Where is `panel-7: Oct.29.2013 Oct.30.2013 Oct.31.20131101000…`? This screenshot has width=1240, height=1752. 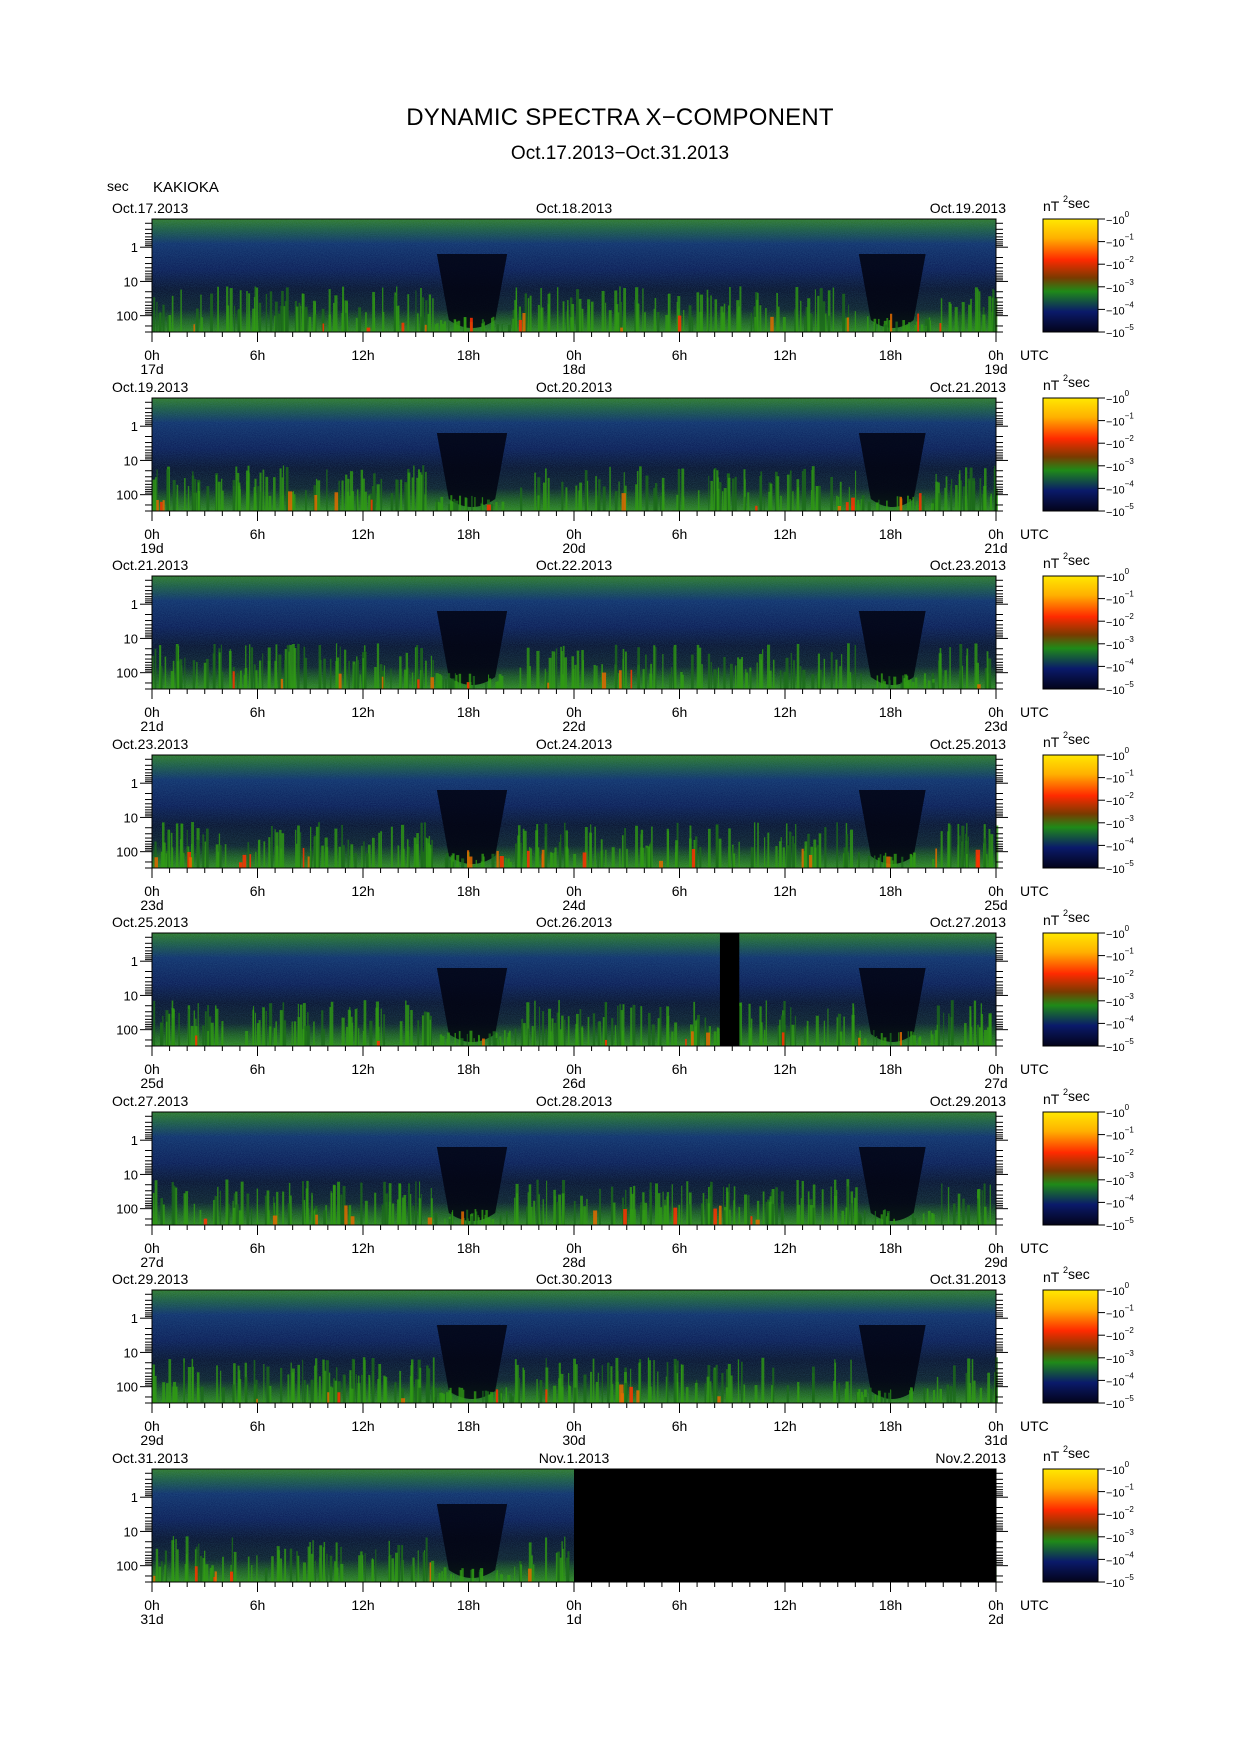 panel-7: Oct.29.2013 Oct.30.2013 Oct.31.20131101000… is located at coordinates (623, 1356).